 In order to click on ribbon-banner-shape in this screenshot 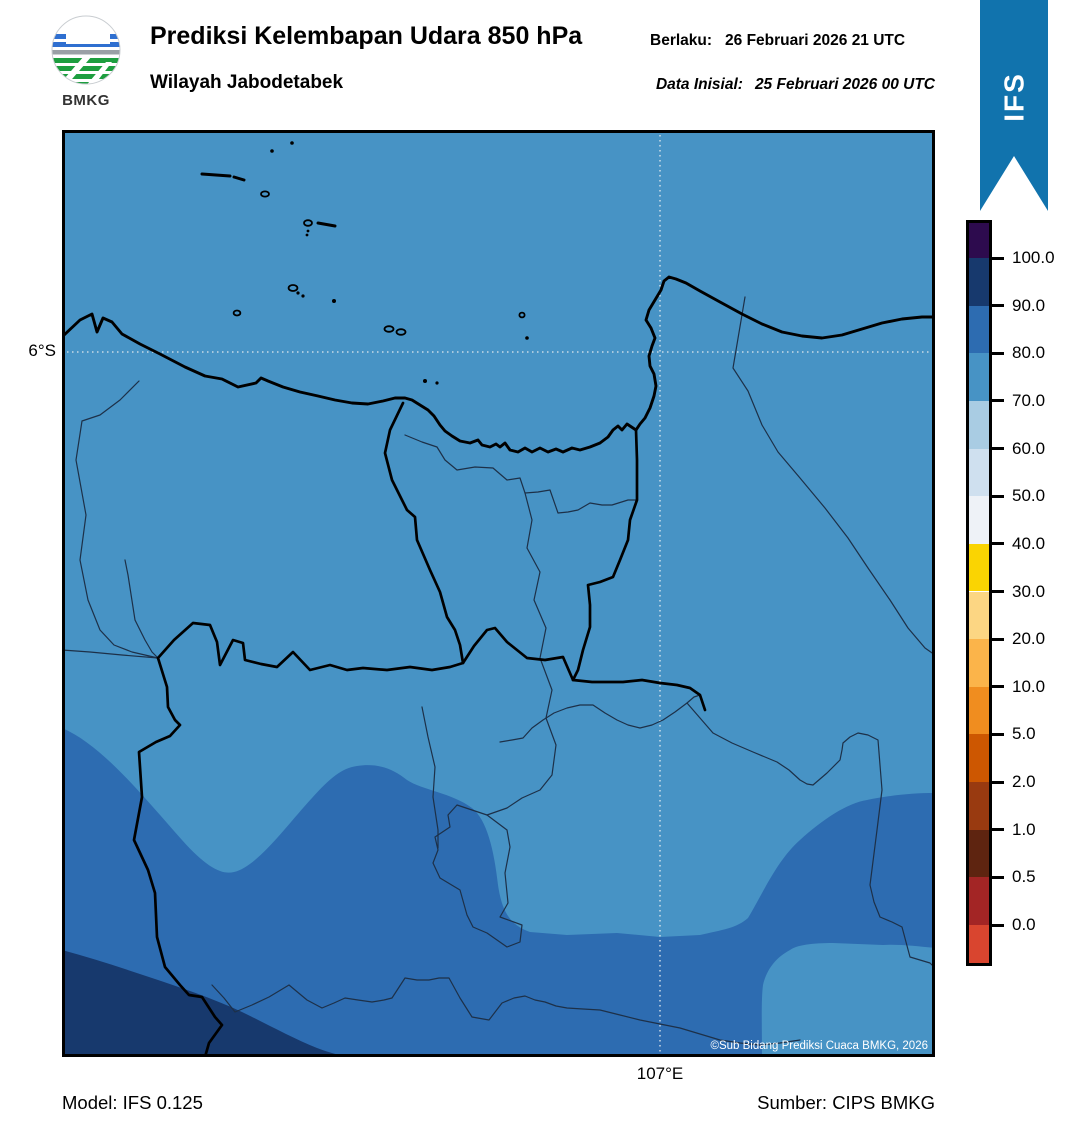, I will do `click(1014, 105)`.